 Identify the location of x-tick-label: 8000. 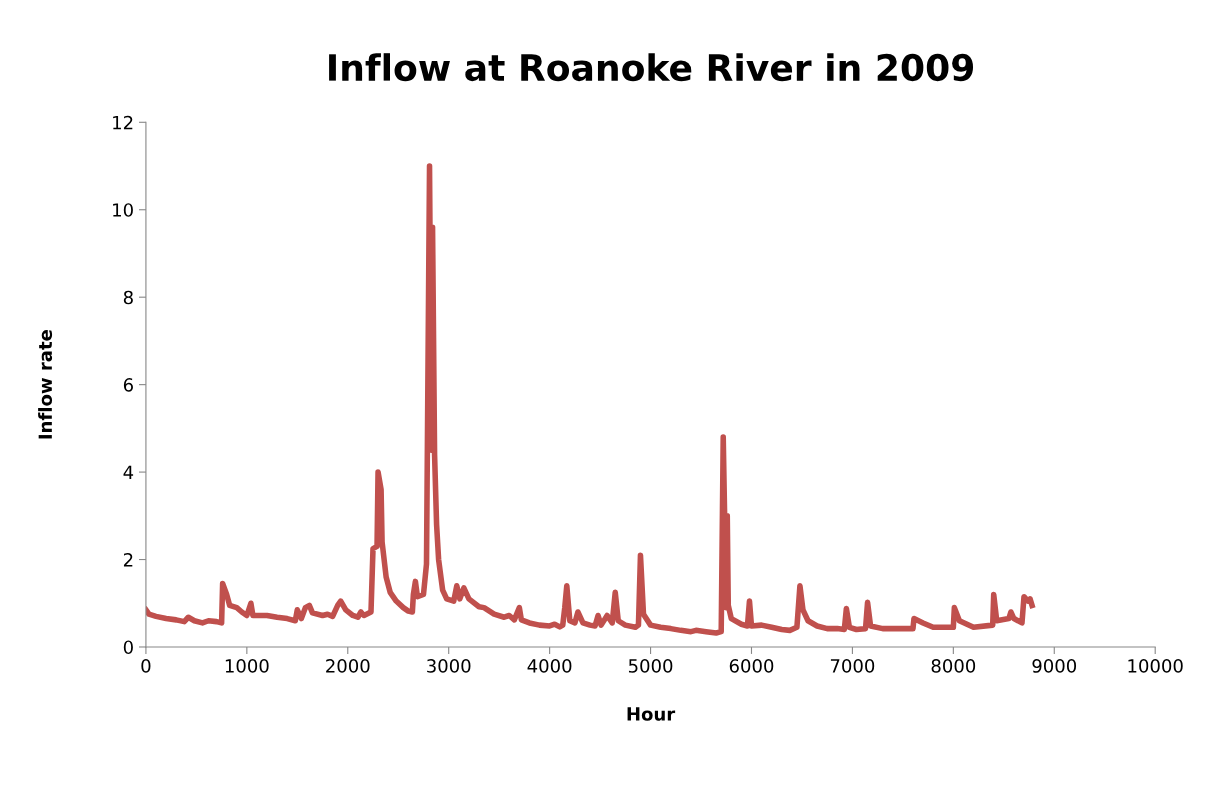
(953, 666).